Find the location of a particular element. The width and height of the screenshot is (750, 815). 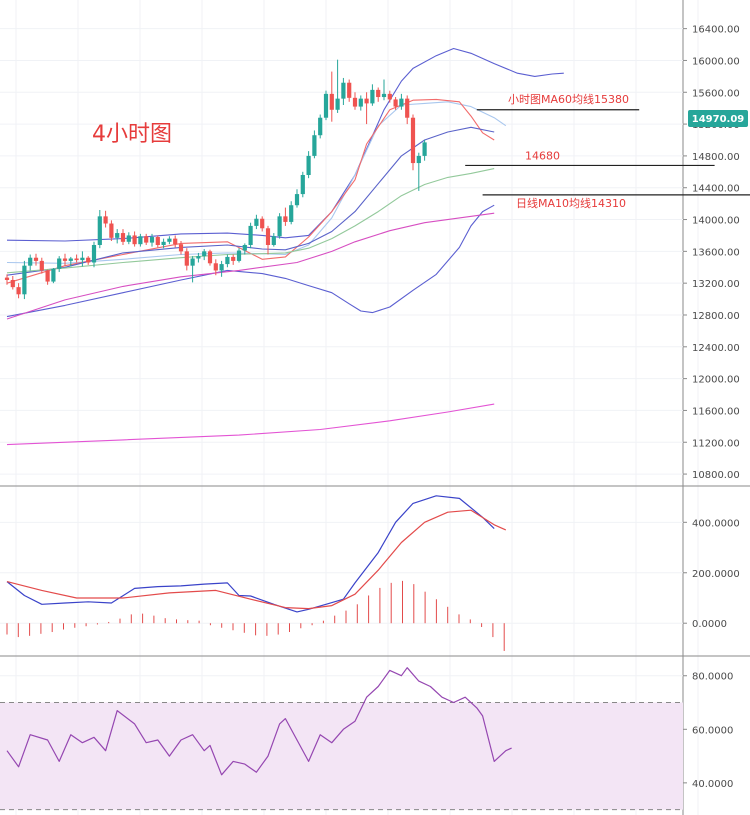

price-tick-label: 12000.00 is located at coordinates (716, 380).